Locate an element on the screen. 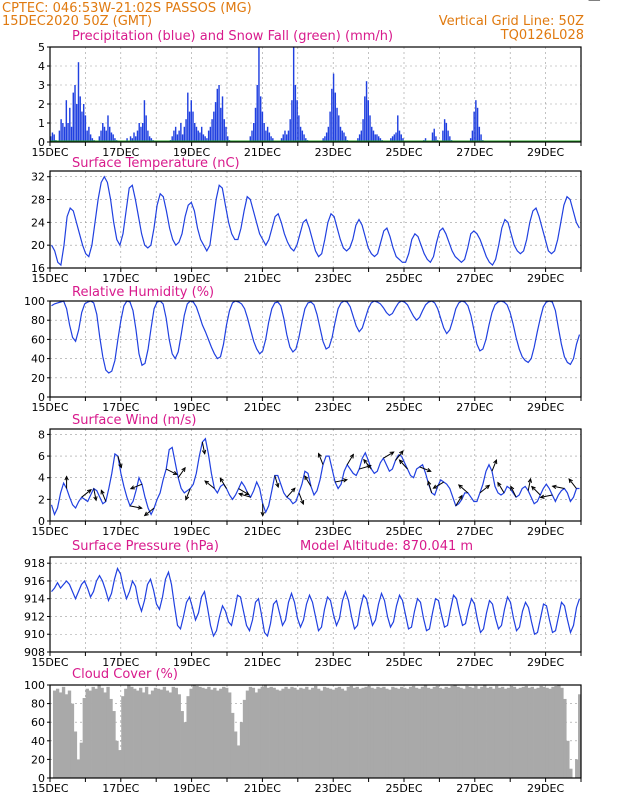  y-tick-label: 100 is located at coordinates (34, 301).